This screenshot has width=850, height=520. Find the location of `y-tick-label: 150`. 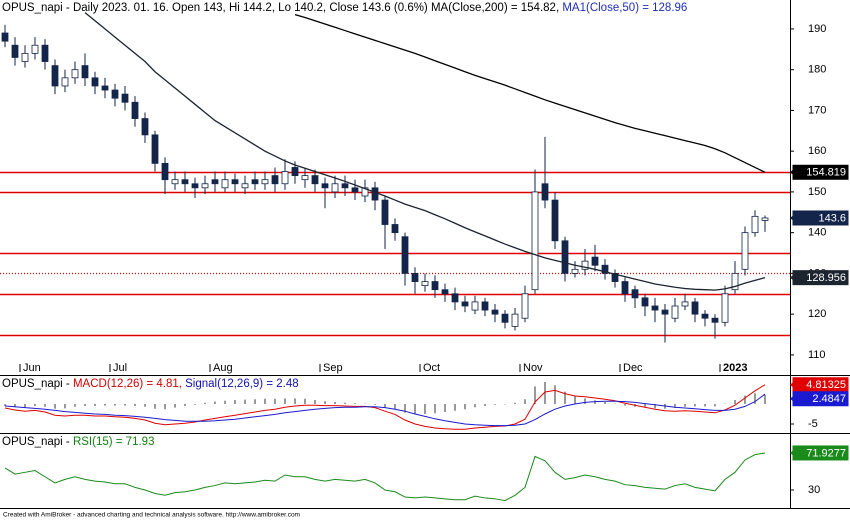

y-tick-label: 150 is located at coordinates (817, 192).